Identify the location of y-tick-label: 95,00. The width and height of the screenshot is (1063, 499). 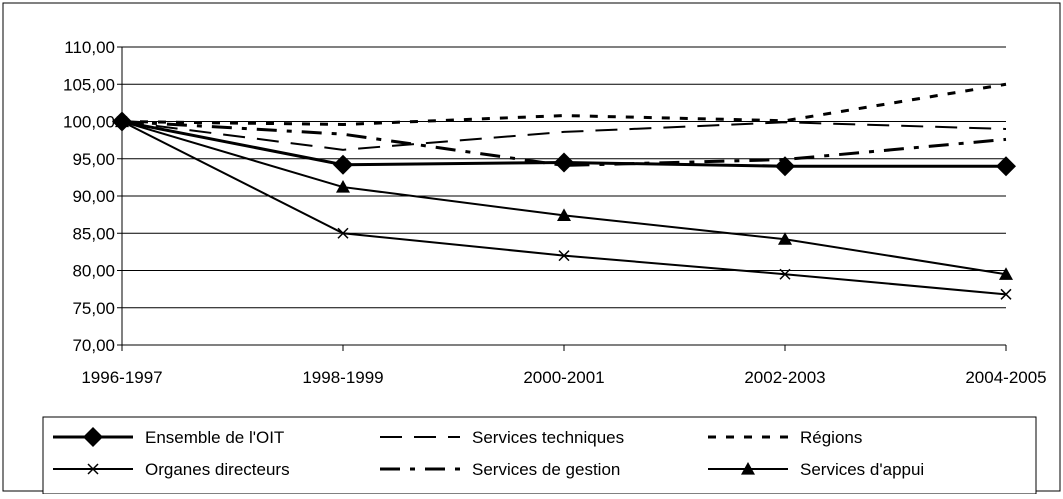
(93, 159).